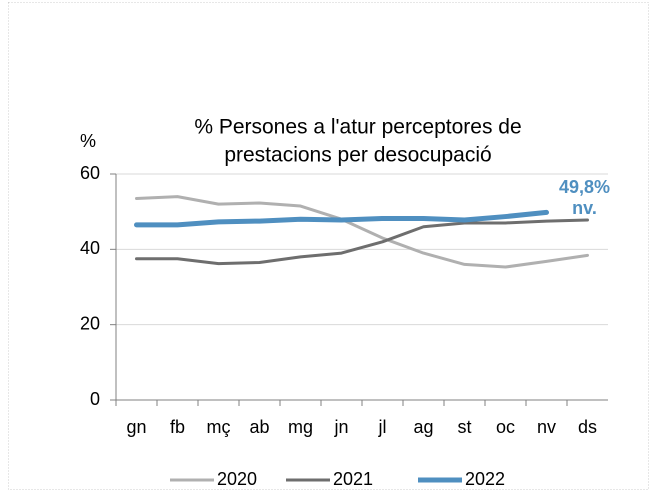 This screenshot has height=492, width=652. I want to click on x-tick-label: st, so click(464, 427).